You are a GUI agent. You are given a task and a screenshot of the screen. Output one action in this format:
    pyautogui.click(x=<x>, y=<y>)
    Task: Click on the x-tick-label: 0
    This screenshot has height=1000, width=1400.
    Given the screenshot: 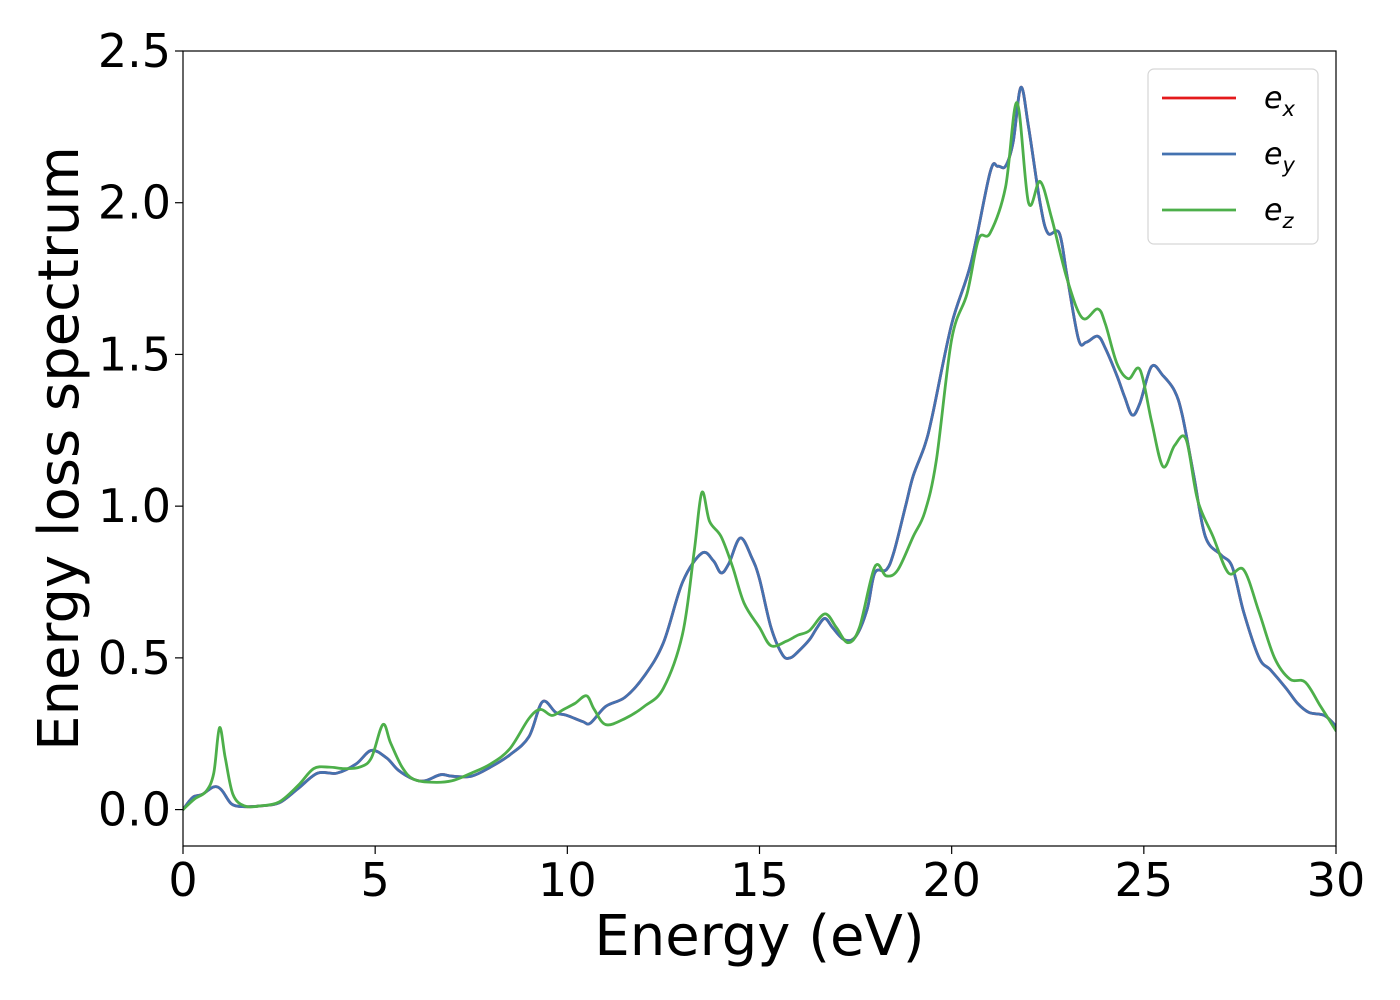 What is the action you would take?
    pyautogui.click(x=182, y=880)
    